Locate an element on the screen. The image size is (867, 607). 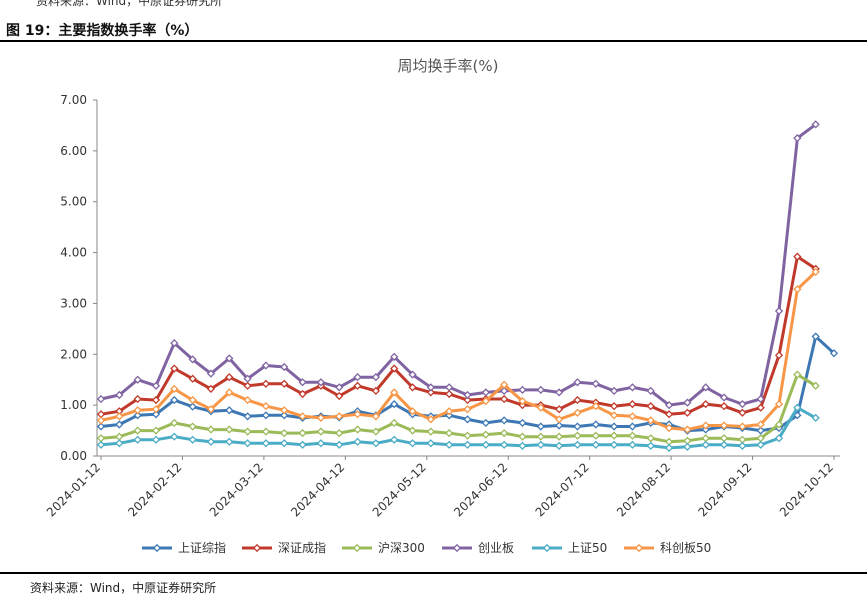
x-tick-label: 2024-01-12 is located at coordinates (73, 489).